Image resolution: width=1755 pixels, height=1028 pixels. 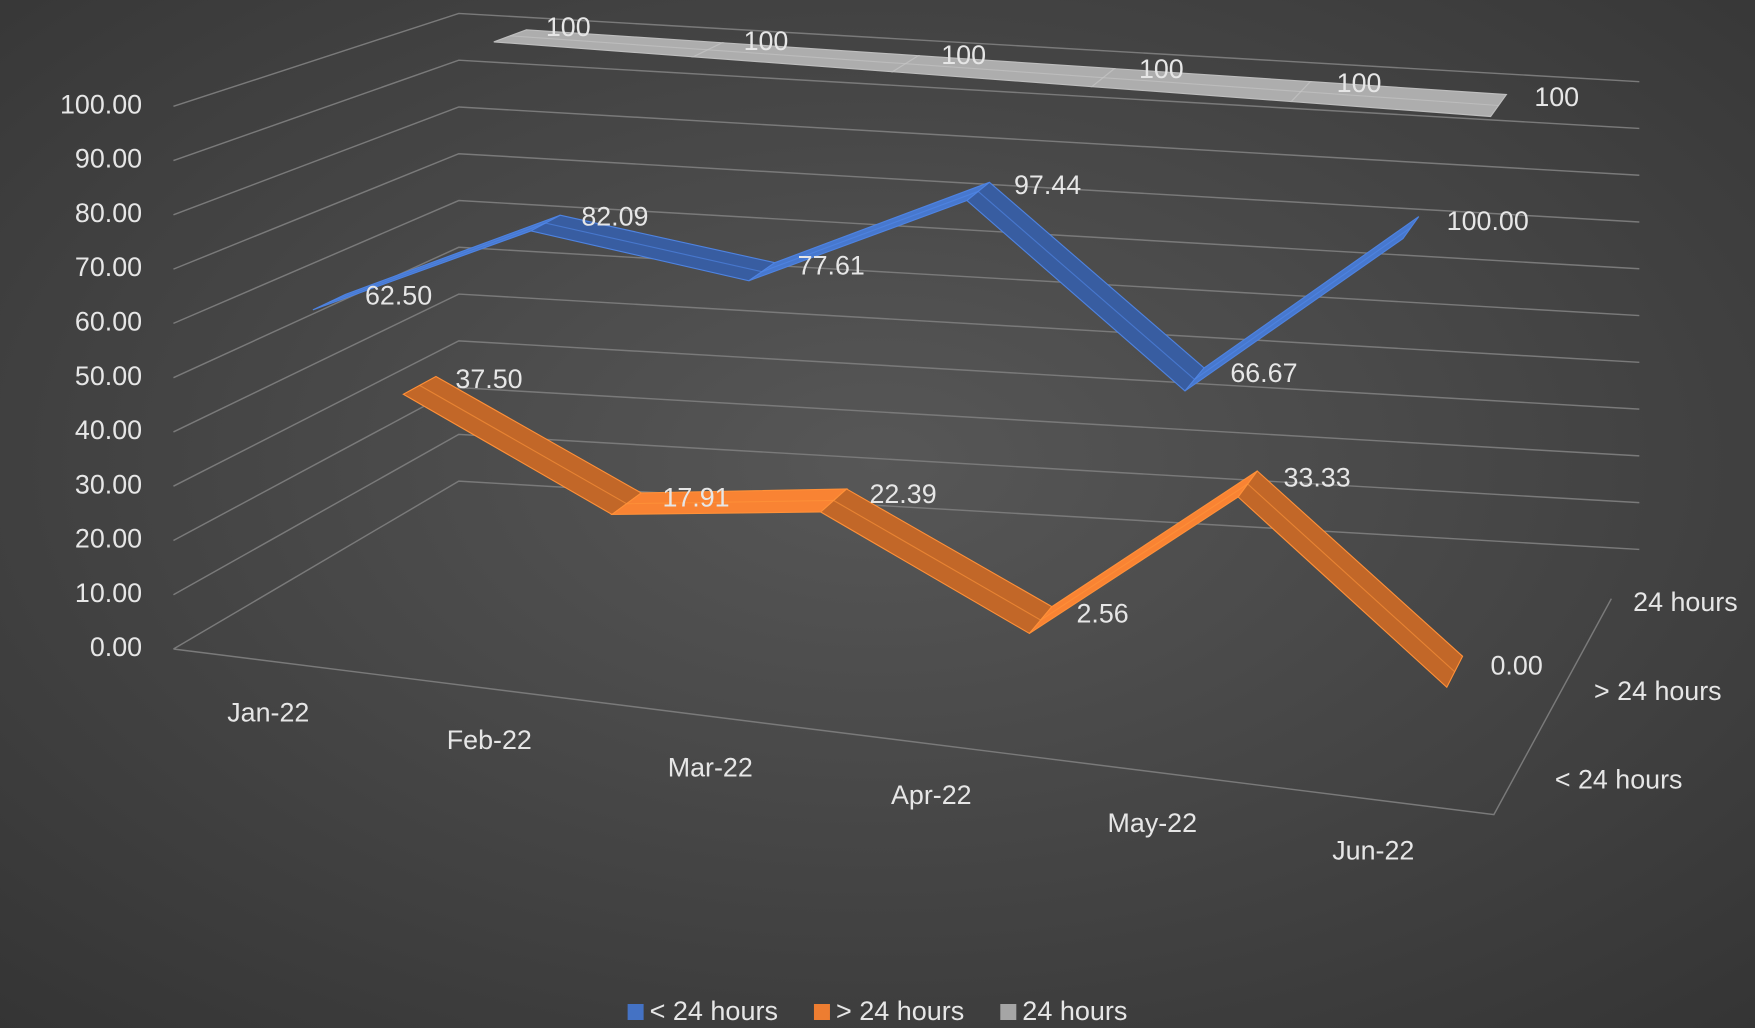 I want to click on data-label: 97.44, so click(x=1047, y=185).